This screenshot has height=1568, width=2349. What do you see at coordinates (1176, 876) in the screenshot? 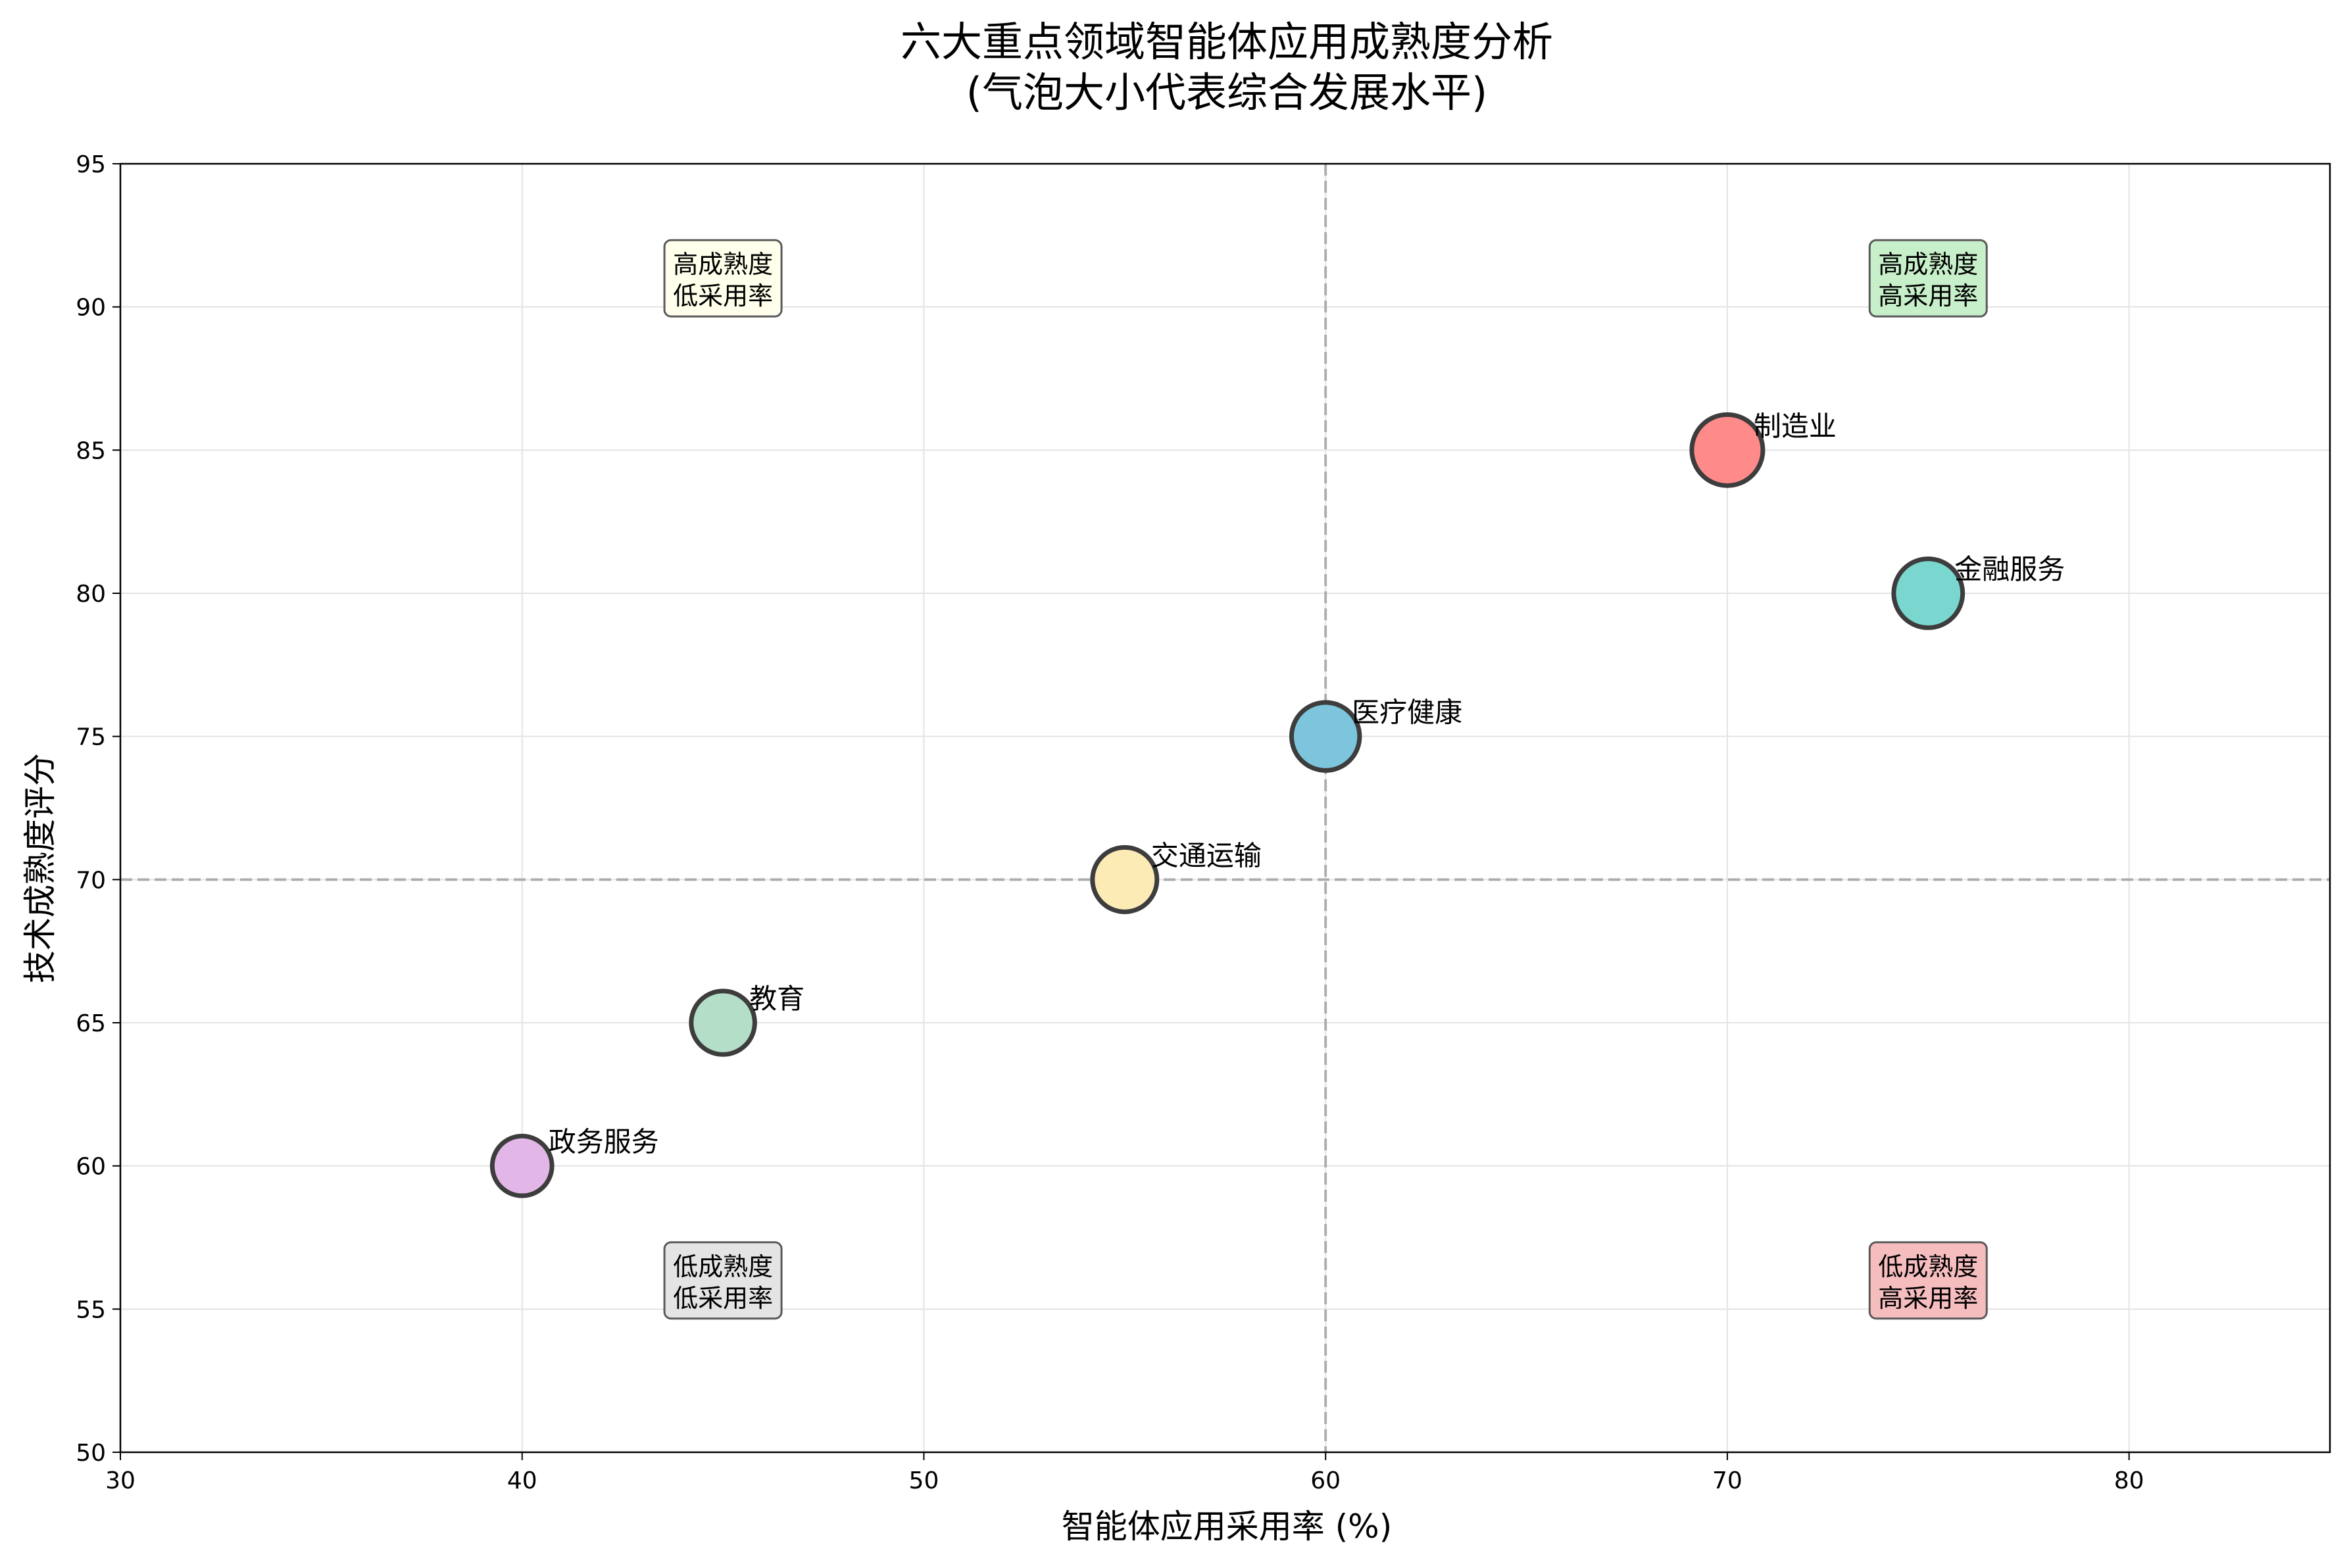
I see `bubble-point: 交通运输` at bounding box center [1176, 876].